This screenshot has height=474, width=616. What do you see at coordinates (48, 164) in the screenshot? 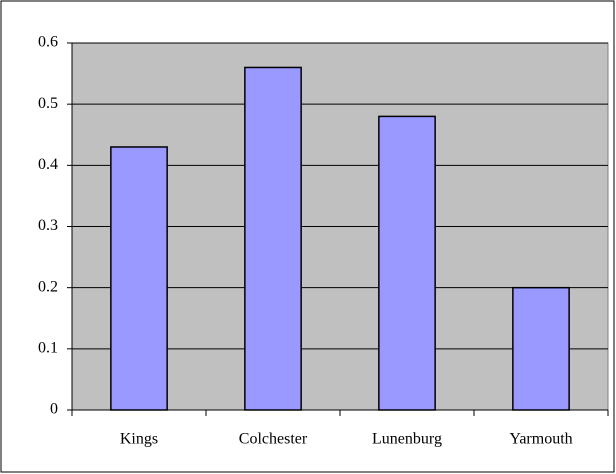
I see `y-tick-label: 0.4` at bounding box center [48, 164].